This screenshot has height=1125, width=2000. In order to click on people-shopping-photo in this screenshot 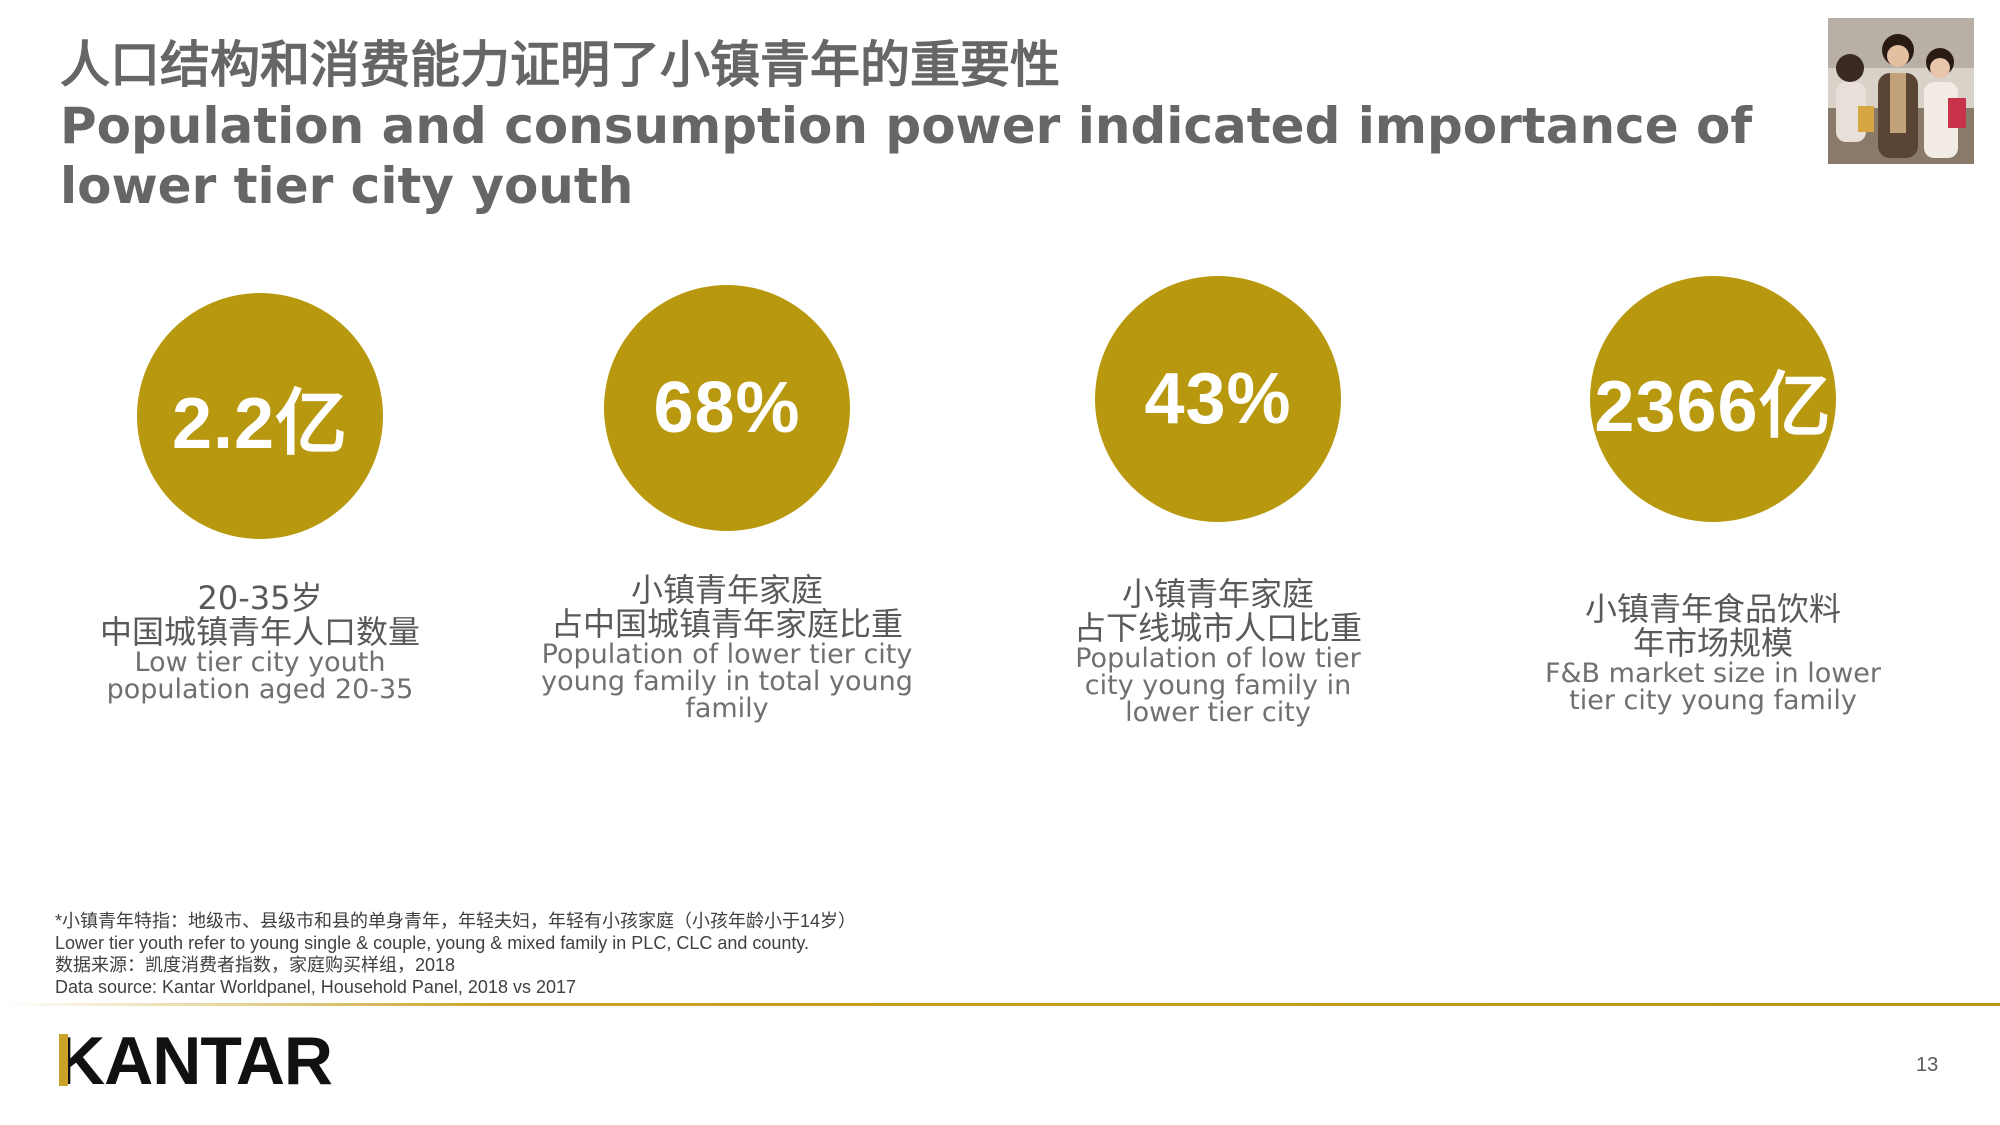, I will do `click(1901, 91)`.